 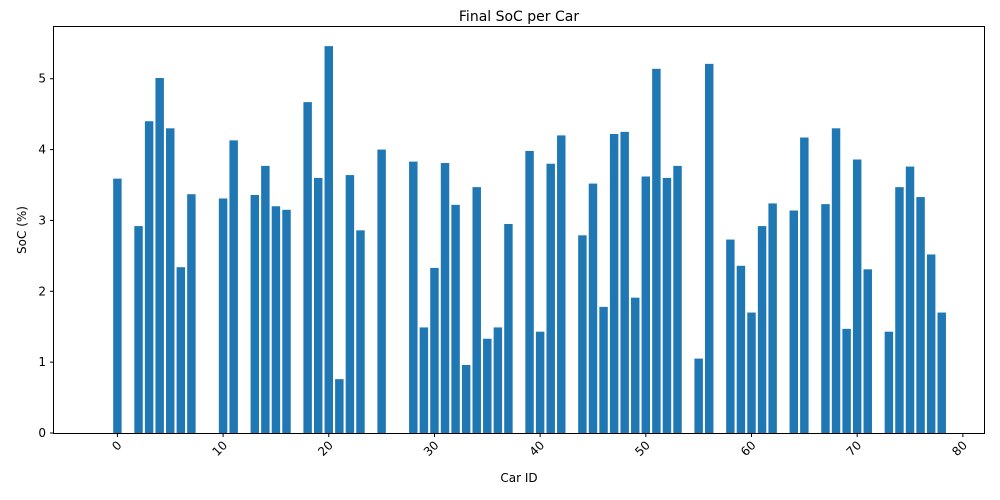 I want to click on x-tick-label: 10, so click(x=220, y=448).